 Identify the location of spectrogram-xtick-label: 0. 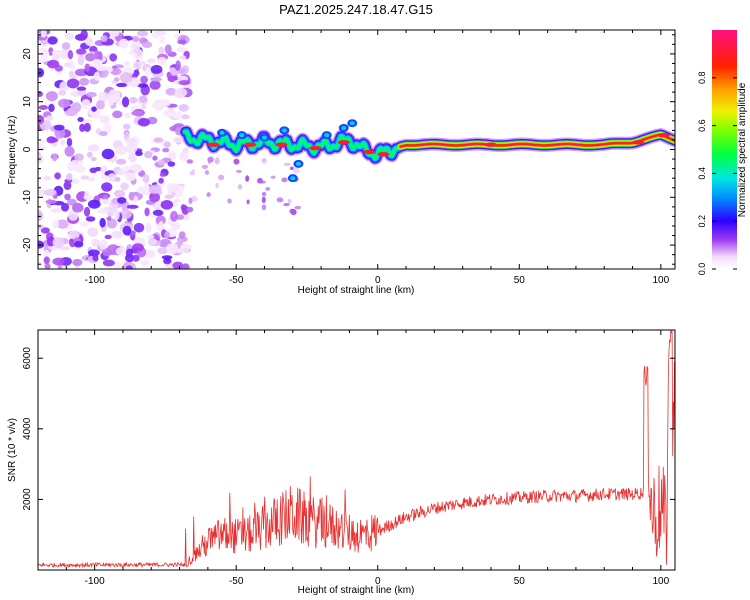
(378, 280).